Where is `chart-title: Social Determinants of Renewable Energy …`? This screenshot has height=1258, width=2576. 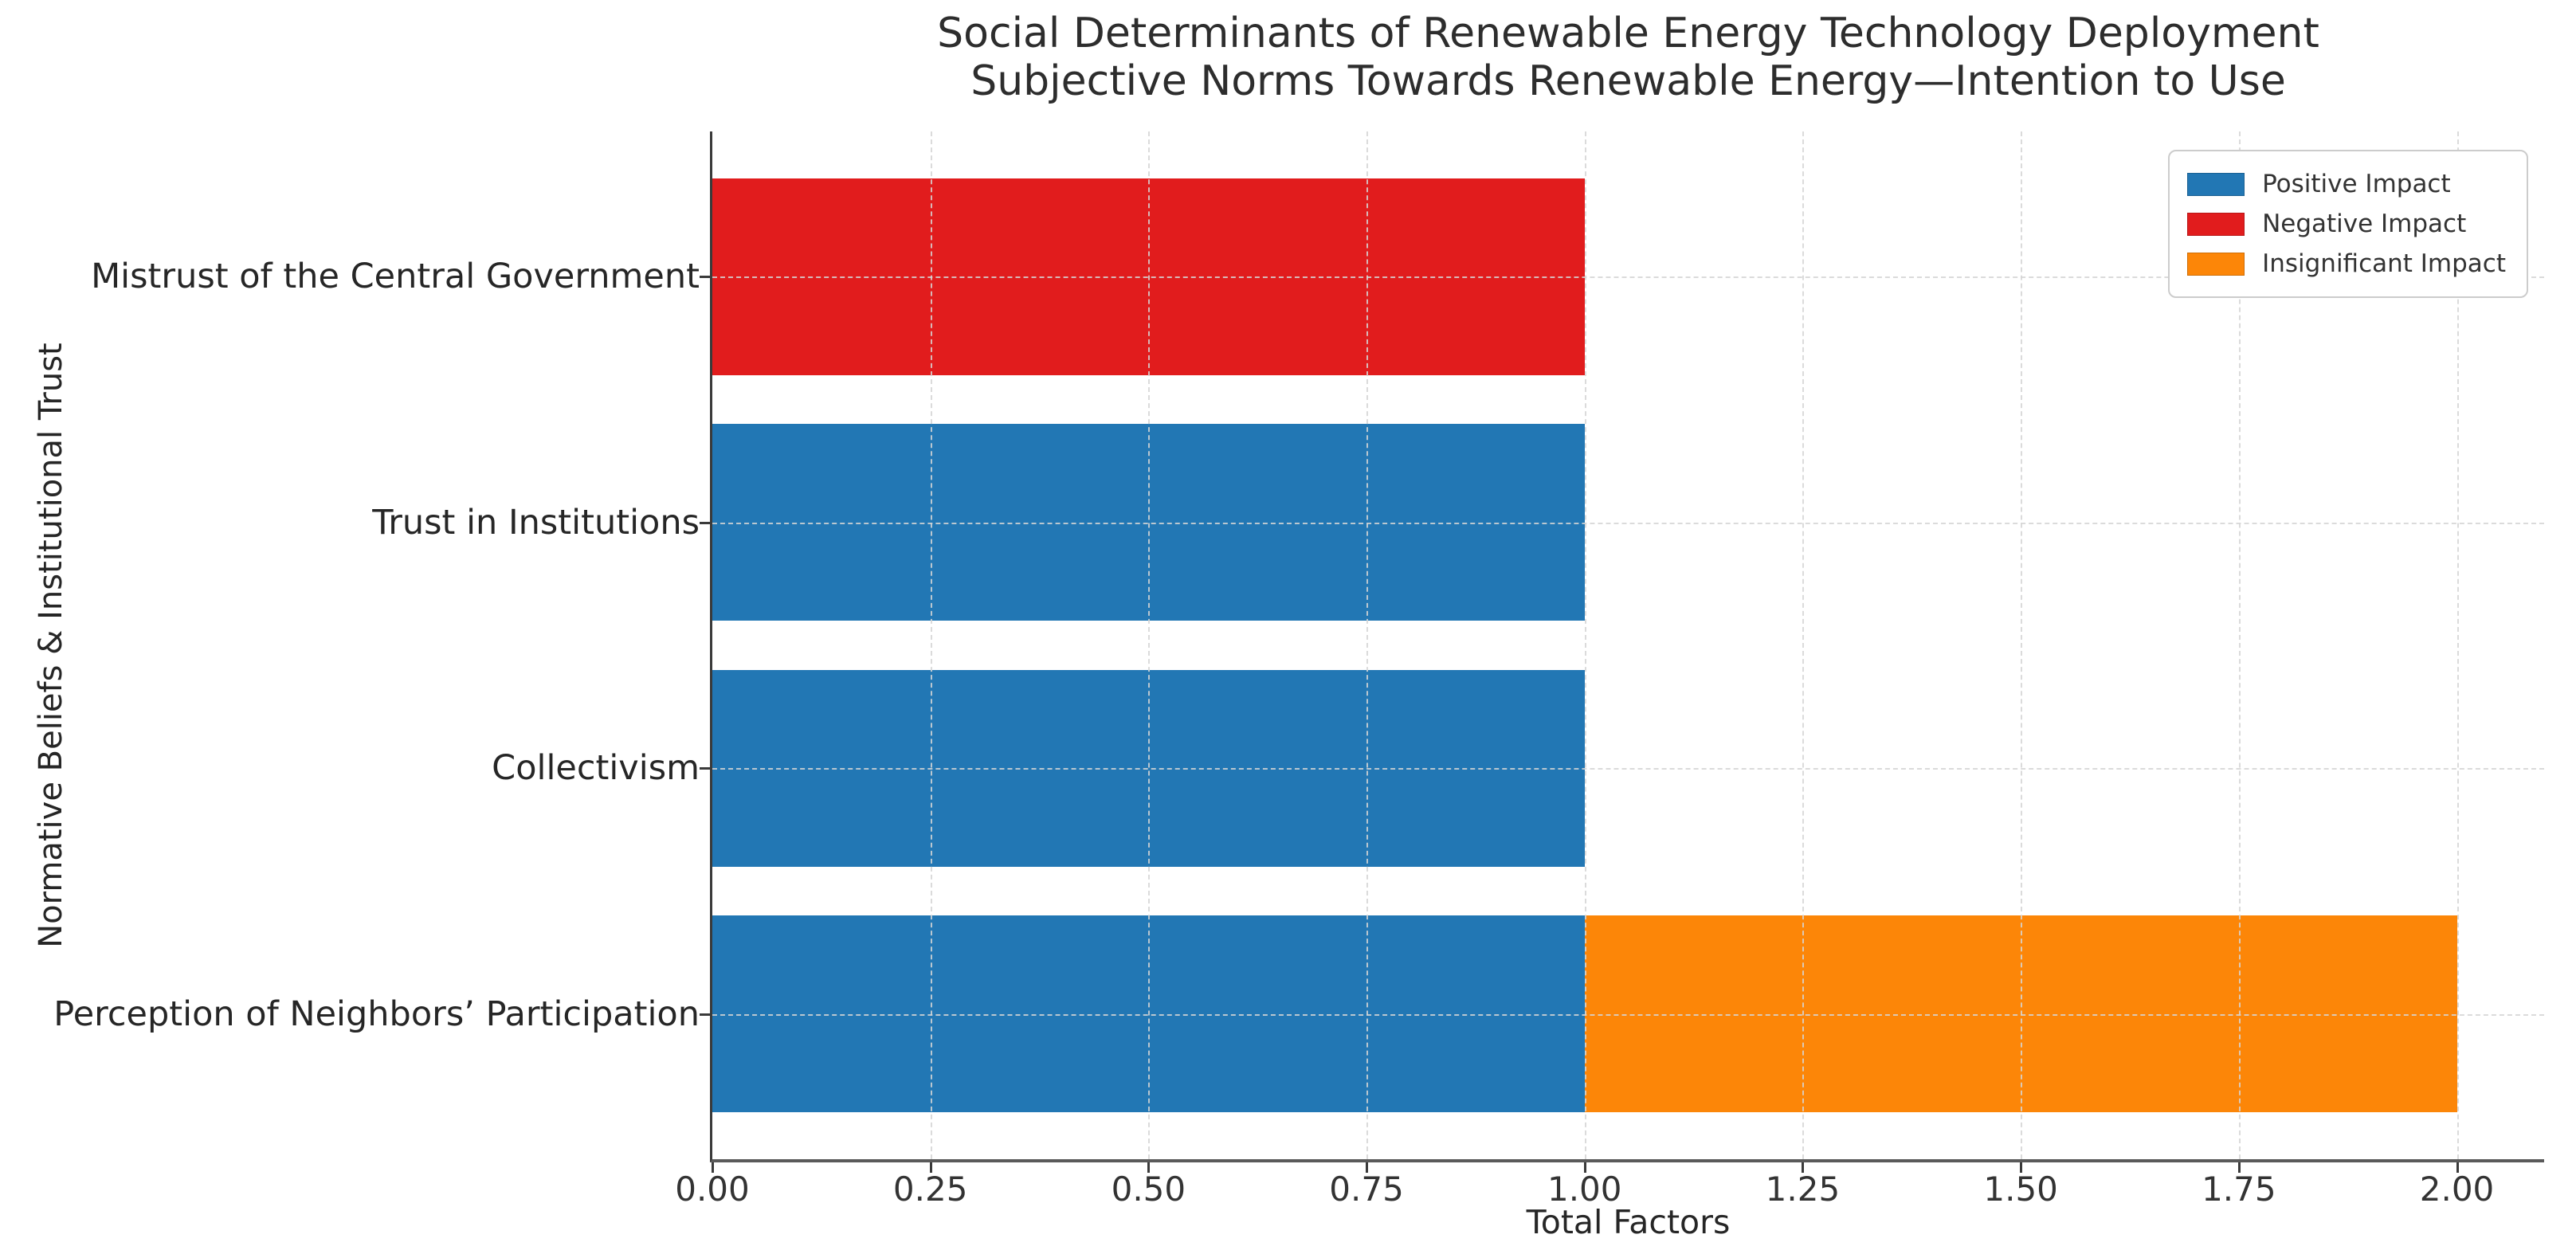
chart-title: Social Determinants of Renewable Energy … is located at coordinates (1628, 33).